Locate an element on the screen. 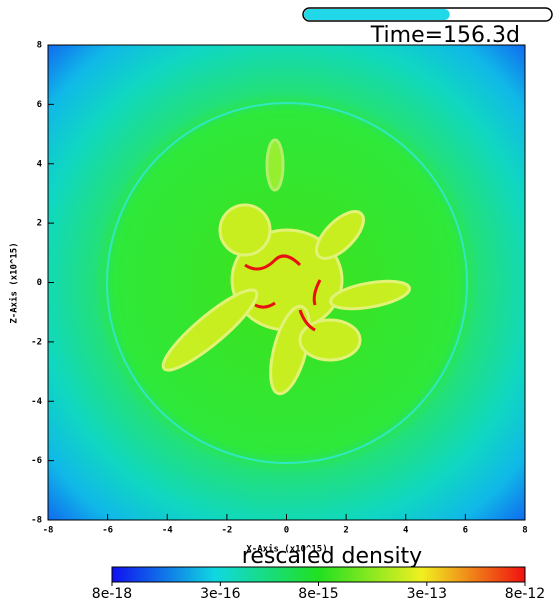 Image resolution: width=558 pixels, height=603 pixels. x-tick-label: -2 is located at coordinates (226, 531).